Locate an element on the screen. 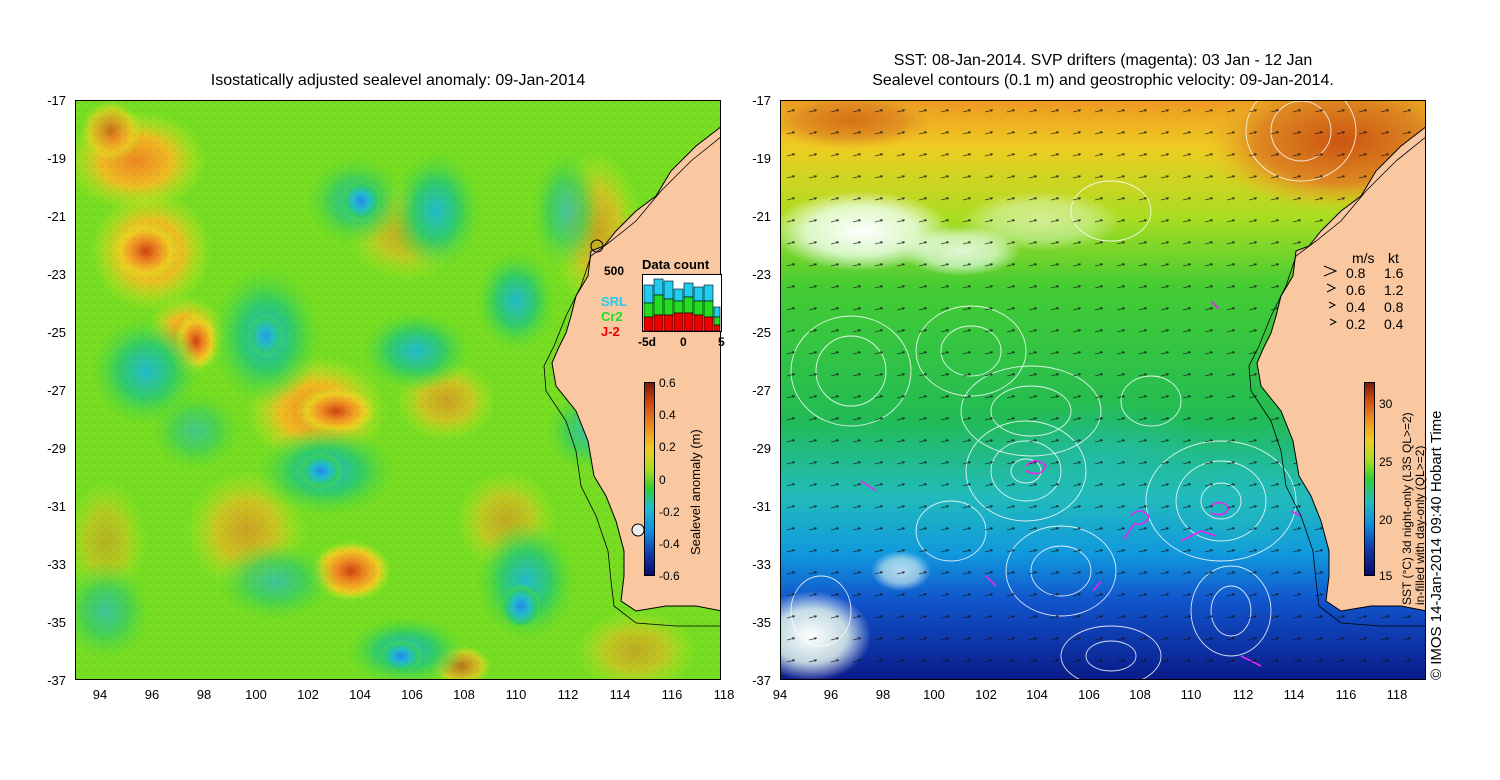  left-y-tick: -31 is located at coordinates (56, 506).